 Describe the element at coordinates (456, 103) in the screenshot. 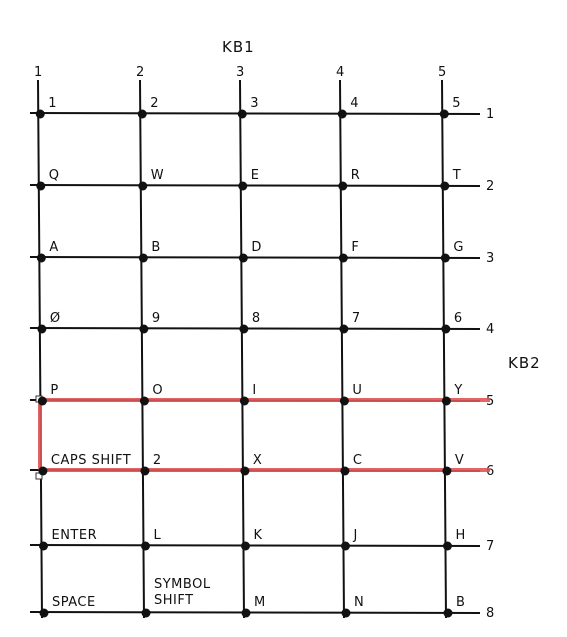

I see `key-label: 5` at that location.